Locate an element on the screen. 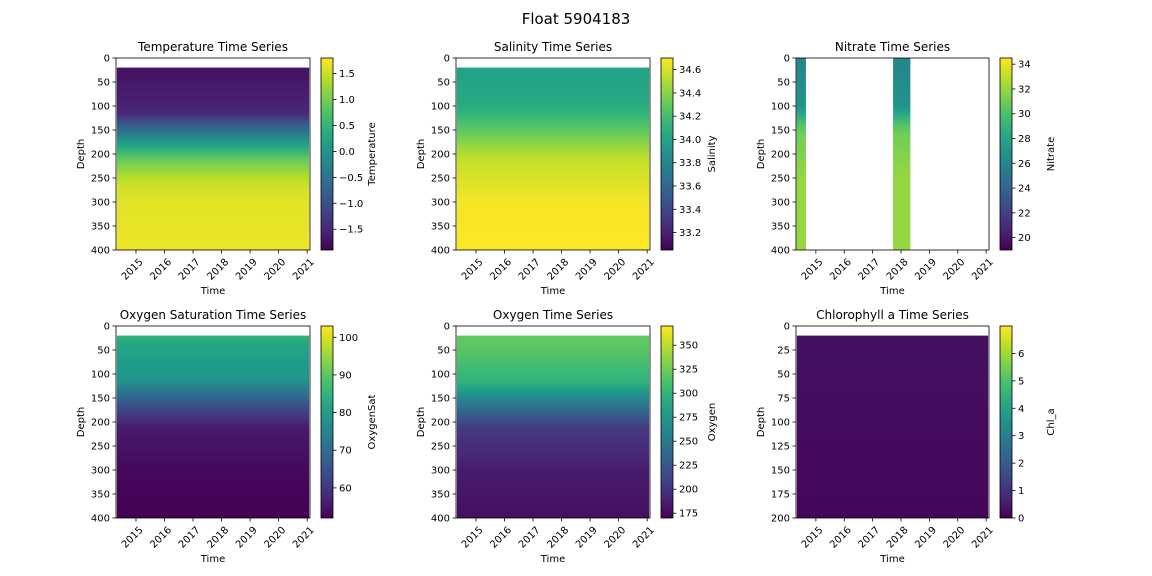 The image size is (1152, 576). colorbar-tick-label: 1 is located at coordinates (1021, 491).